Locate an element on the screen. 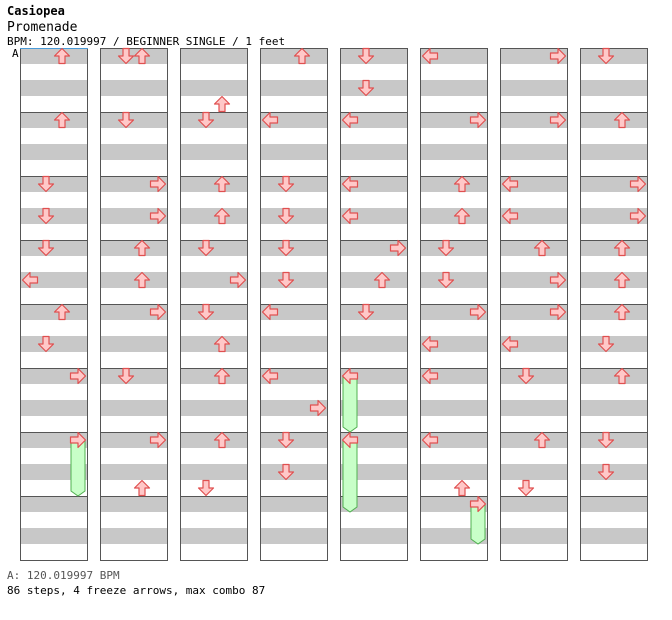 Image resolution: width=672 pixels, height=620 pixels. bpm-marker-label: A is located at coordinates (15, 53).